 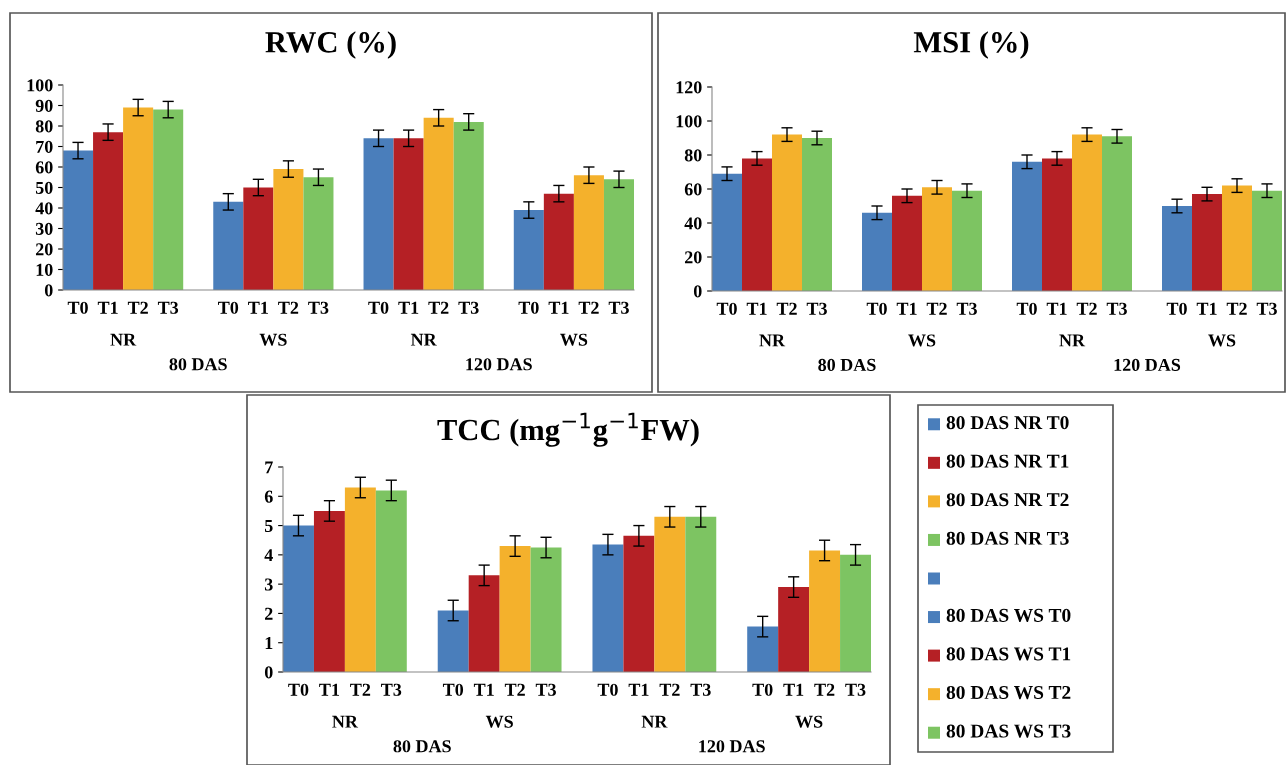 I want to click on category-label: 80 DAS NR T0, so click(x=1007, y=423).